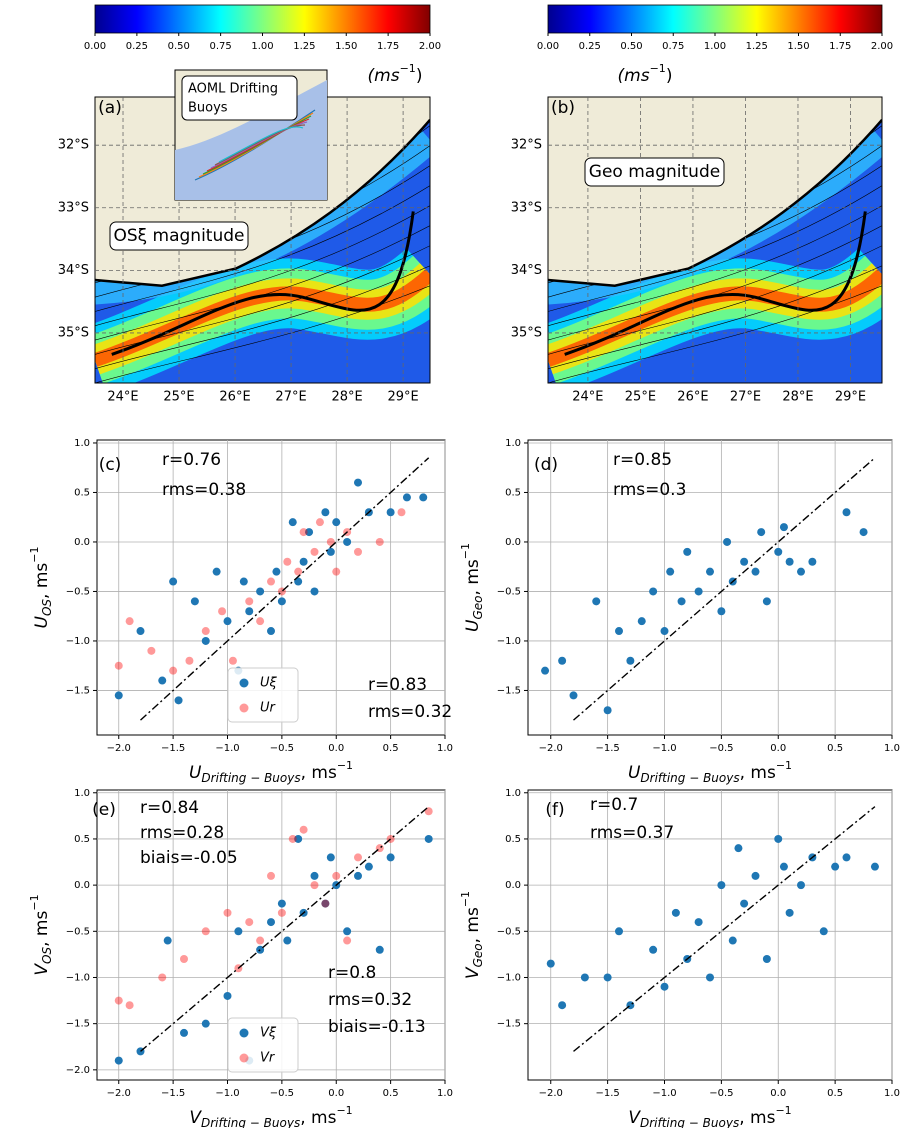 Image resolution: width=904 pixels, height=1128 pixels. I want to click on axis-label: VGeo, ms−1, so click(472, 935).